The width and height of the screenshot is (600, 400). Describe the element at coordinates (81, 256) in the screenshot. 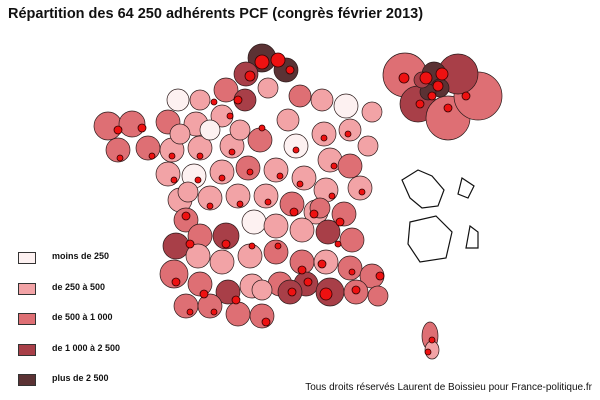

I see `legend-label-1: moins de 250` at that location.